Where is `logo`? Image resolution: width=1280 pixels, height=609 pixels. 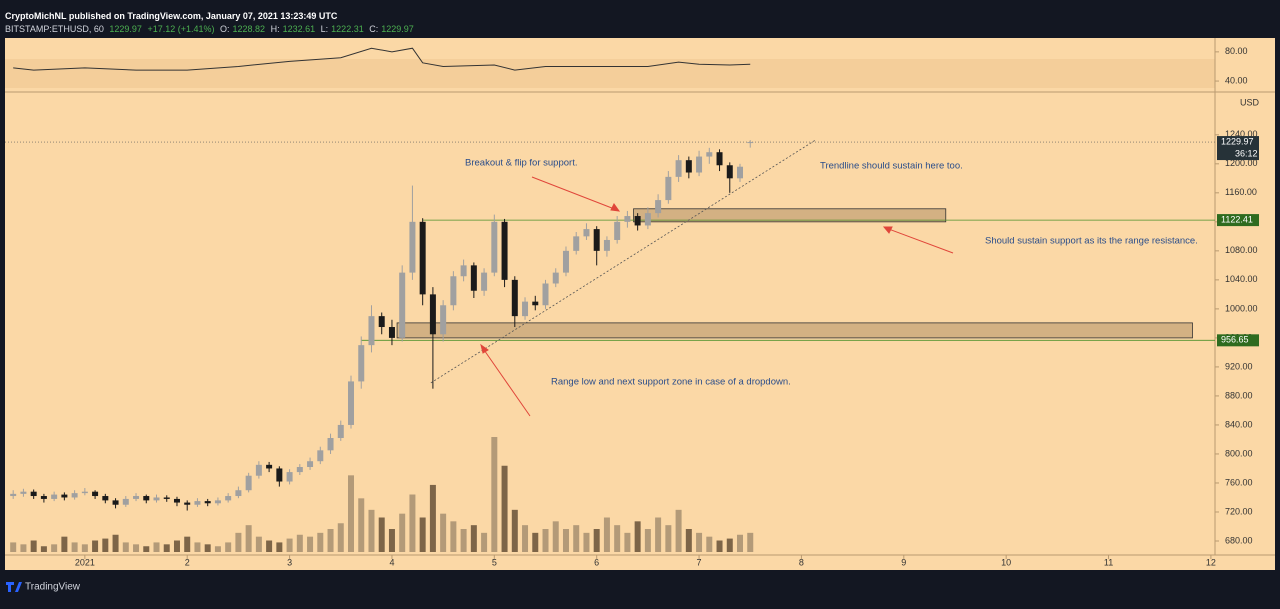 logo is located at coordinates (14, 587).